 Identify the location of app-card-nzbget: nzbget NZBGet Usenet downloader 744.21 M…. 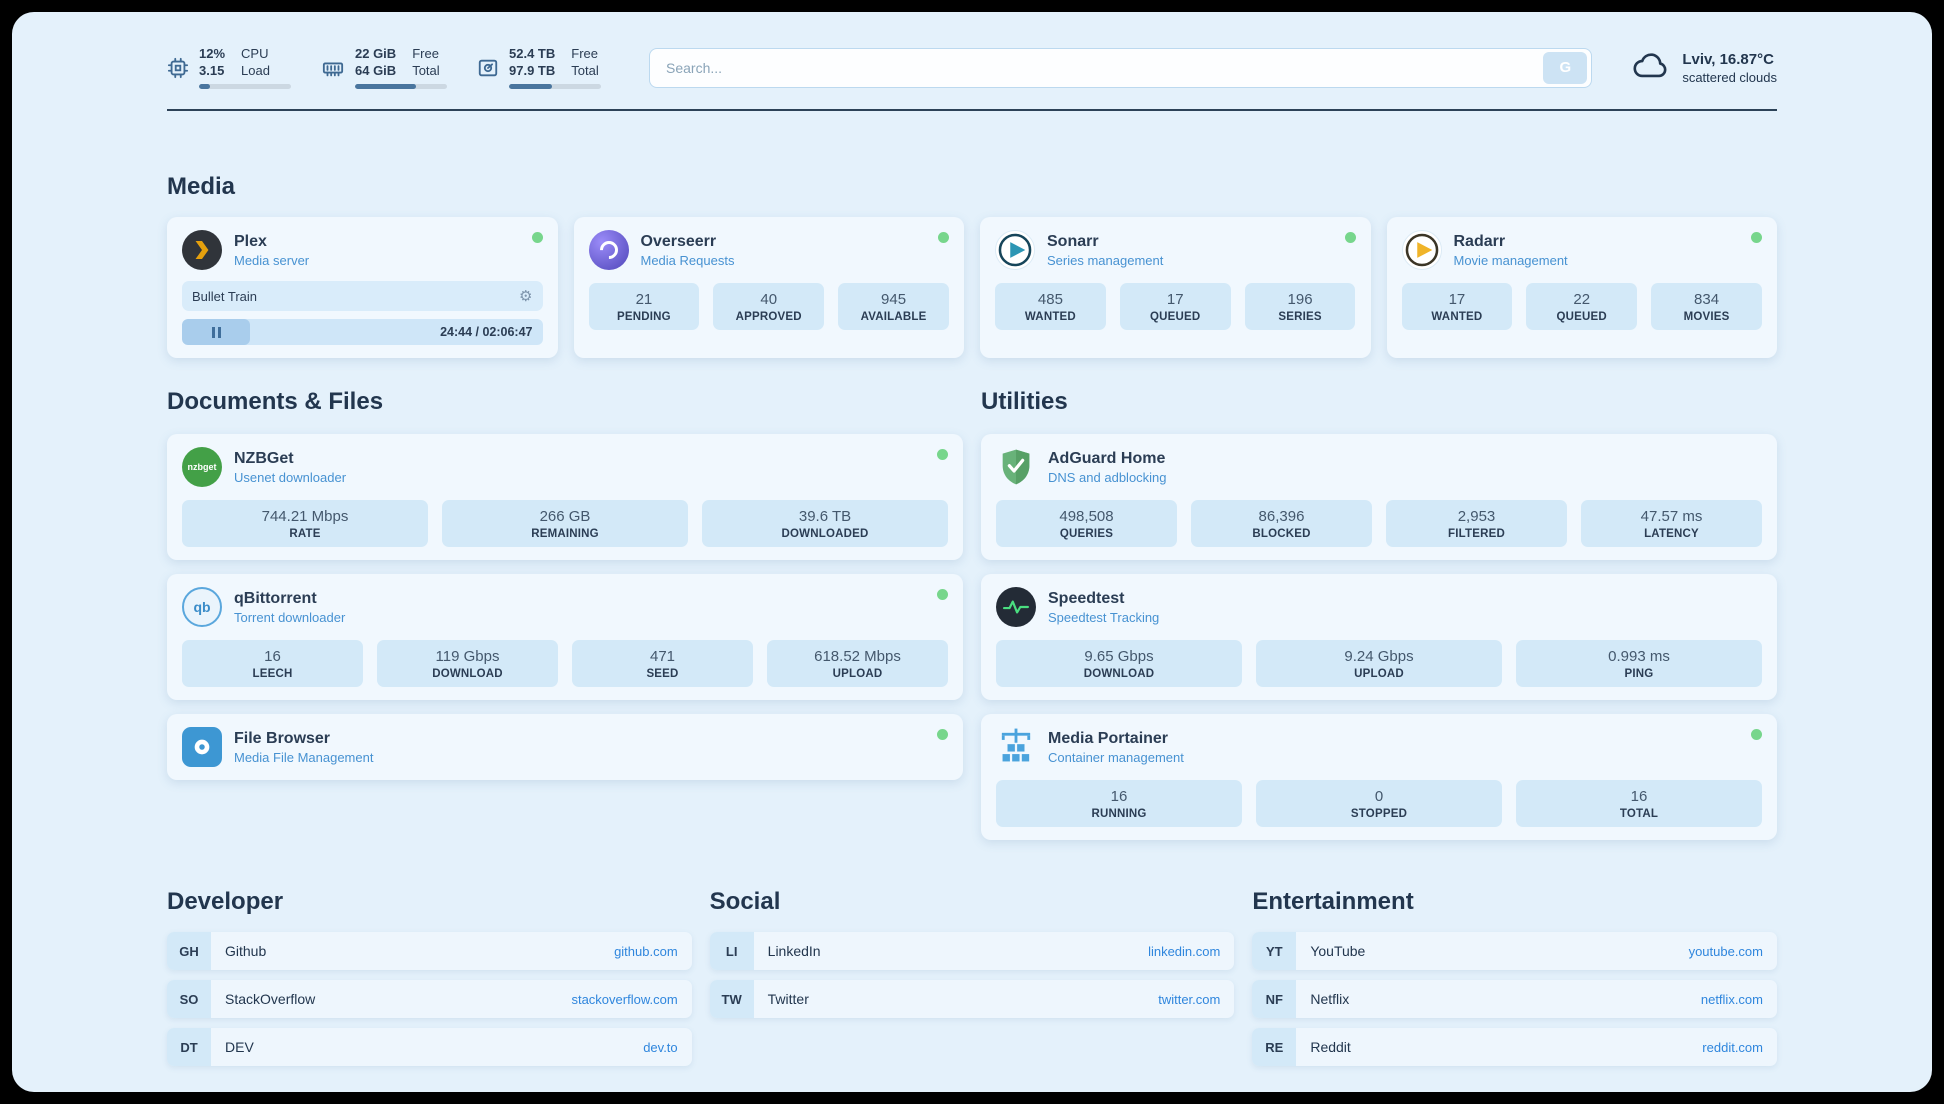
(565, 497).